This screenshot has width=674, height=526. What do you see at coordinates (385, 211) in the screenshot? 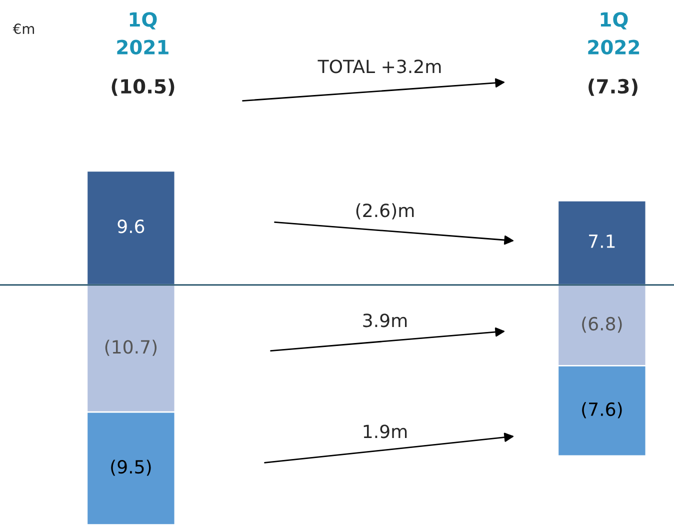
I see `annotation: (2.6)m` at bounding box center [385, 211].